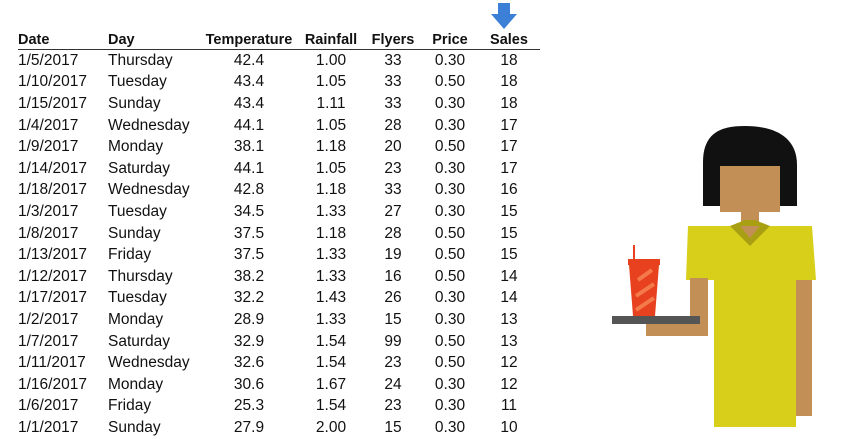 The width and height of the screenshot is (847, 439). Describe the element at coordinates (48, 319) in the screenshot. I see `cell-date: 1/2/2017` at that location.